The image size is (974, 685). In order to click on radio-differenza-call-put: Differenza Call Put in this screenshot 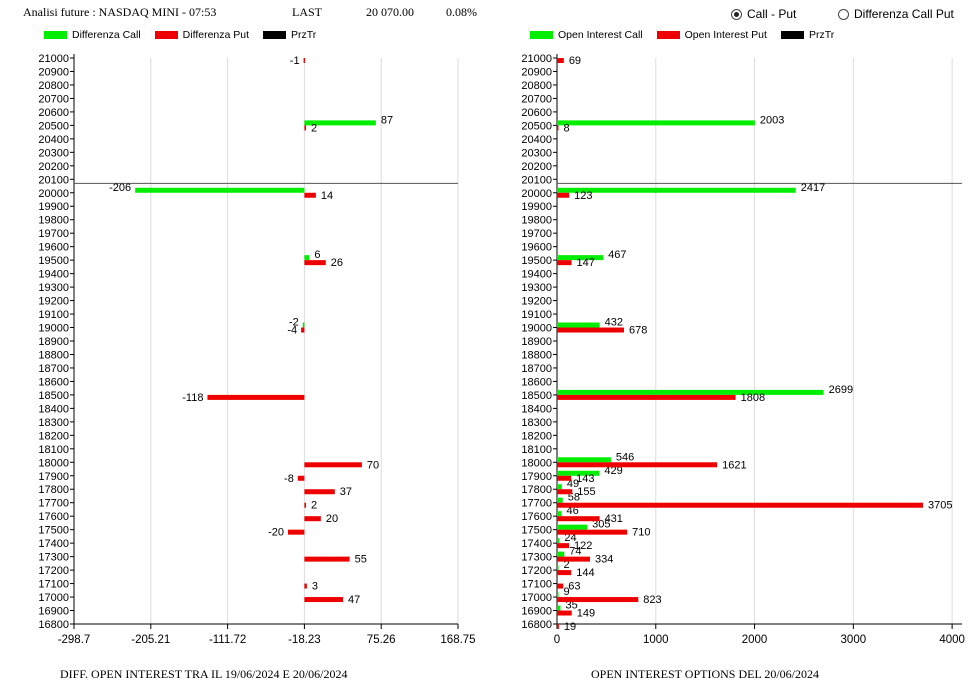, I will do `click(896, 14)`.